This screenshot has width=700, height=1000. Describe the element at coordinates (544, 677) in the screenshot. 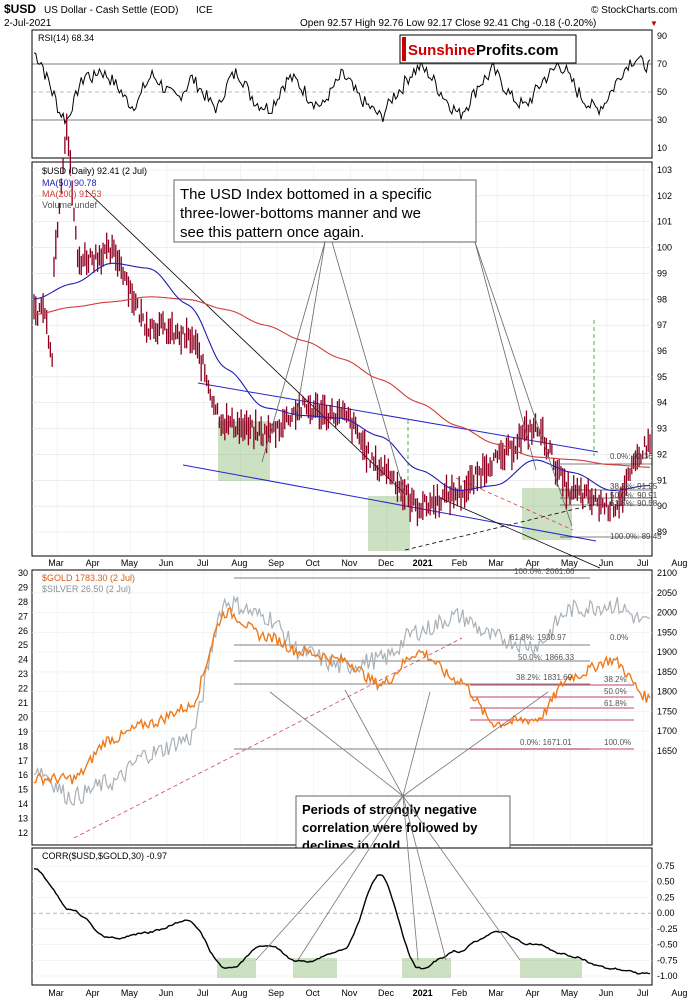

I see `gold-fib-label: 38.2%: 1831.69` at that location.